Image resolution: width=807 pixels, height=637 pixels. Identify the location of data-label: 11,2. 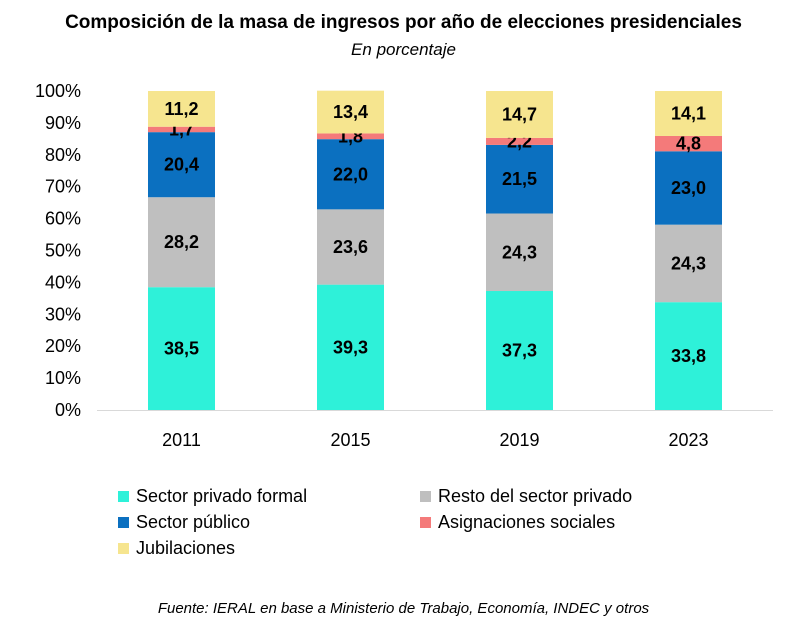
(181, 109).